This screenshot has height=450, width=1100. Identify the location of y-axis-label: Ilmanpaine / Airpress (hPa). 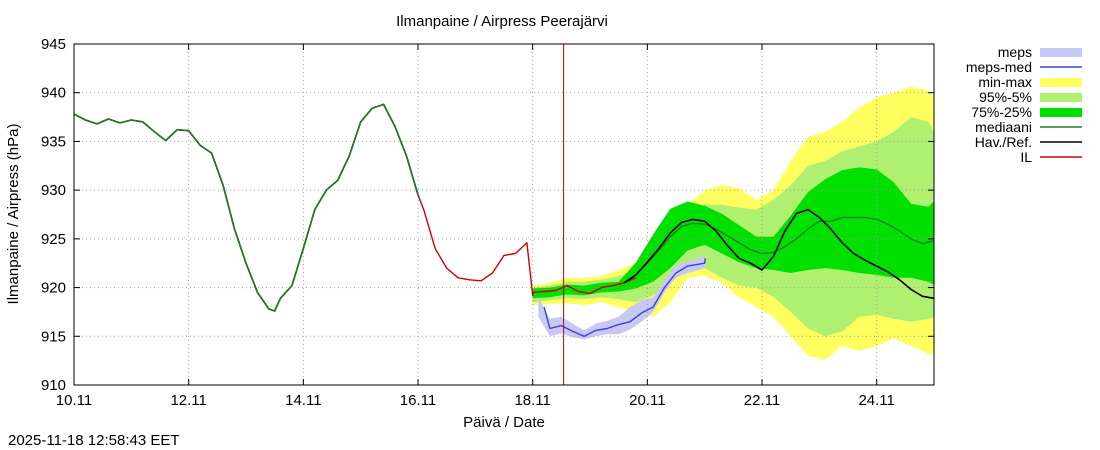
(13, 214).